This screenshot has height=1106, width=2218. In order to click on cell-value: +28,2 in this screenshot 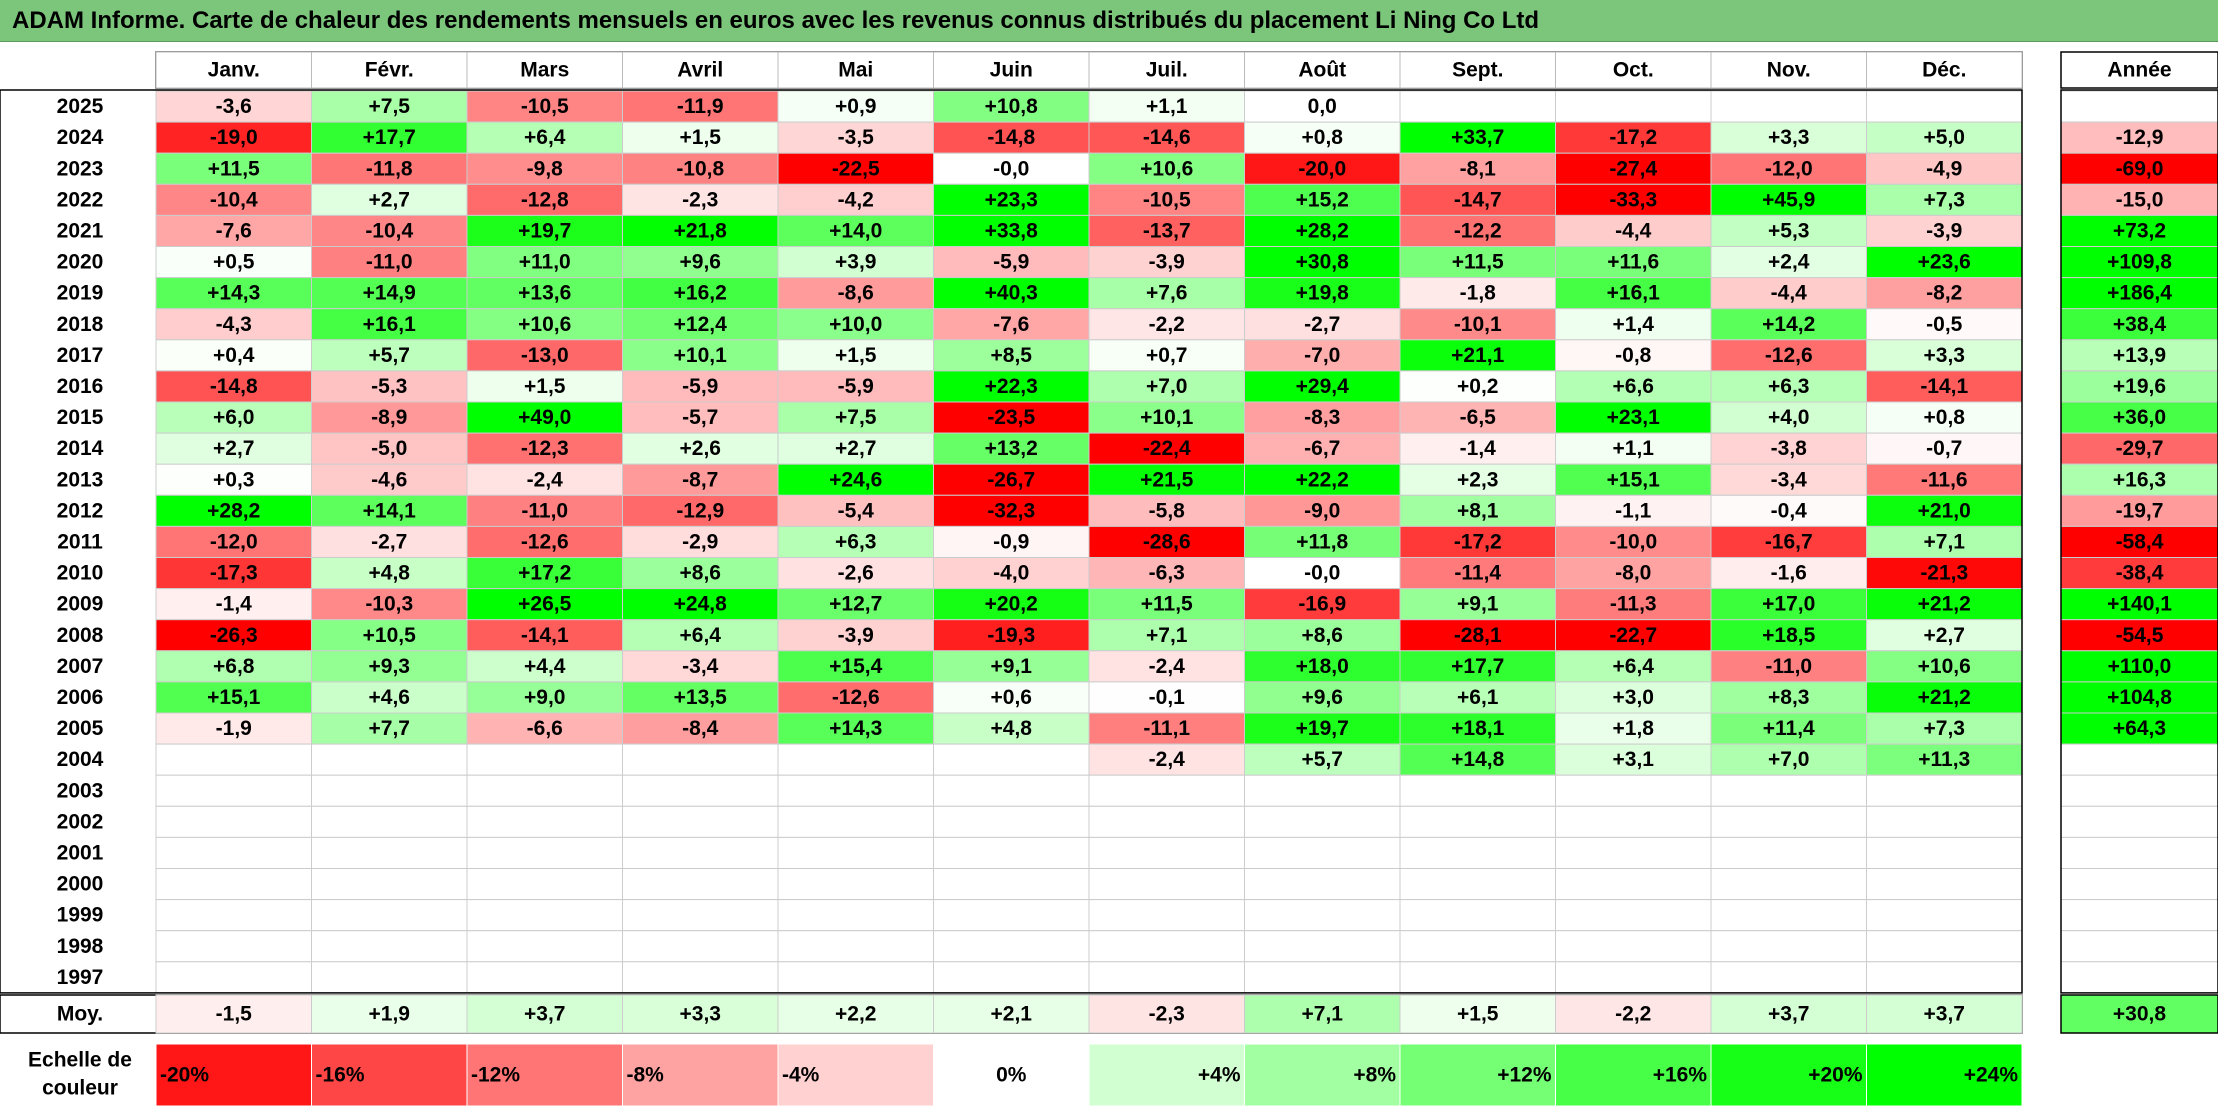, I will do `click(233, 510)`.